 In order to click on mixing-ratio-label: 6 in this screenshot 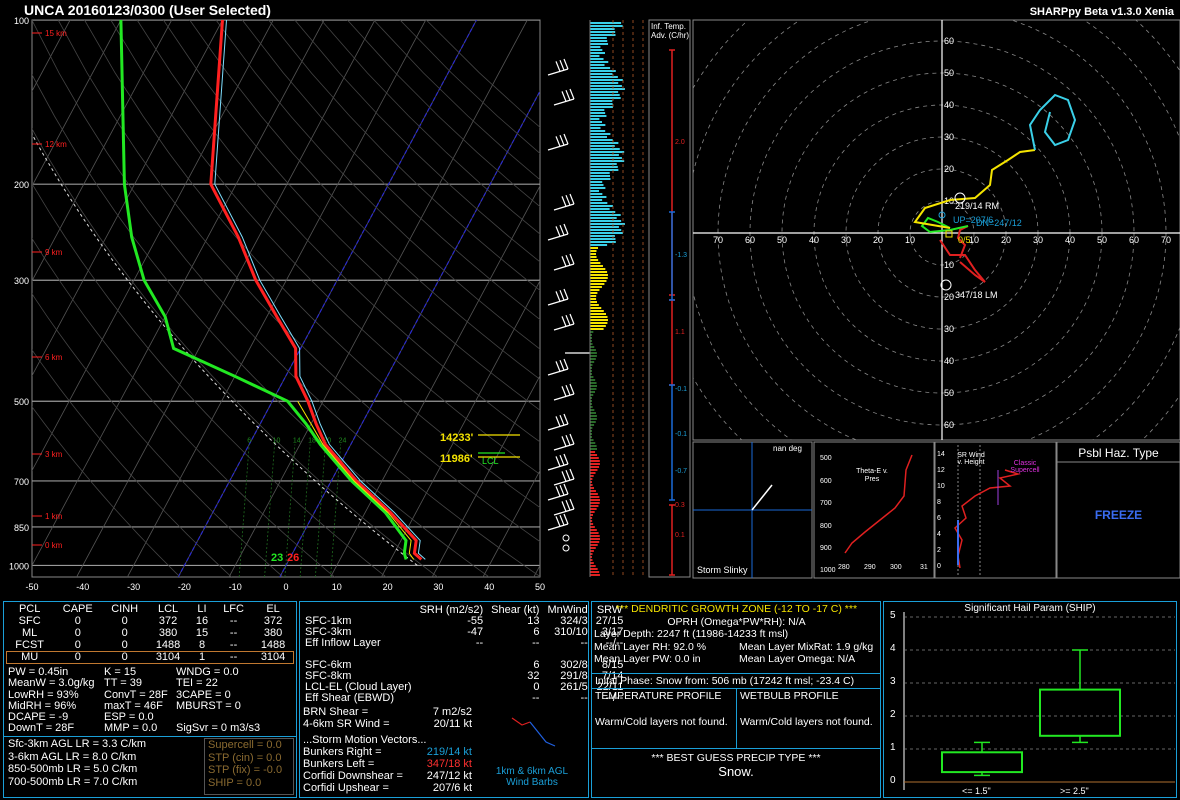, I will do `click(249, 440)`.